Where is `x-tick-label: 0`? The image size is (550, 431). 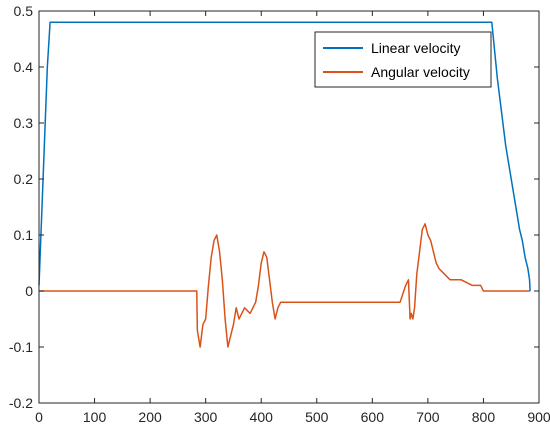 x-tick-label: 0 is located at coordinates (39, 417).